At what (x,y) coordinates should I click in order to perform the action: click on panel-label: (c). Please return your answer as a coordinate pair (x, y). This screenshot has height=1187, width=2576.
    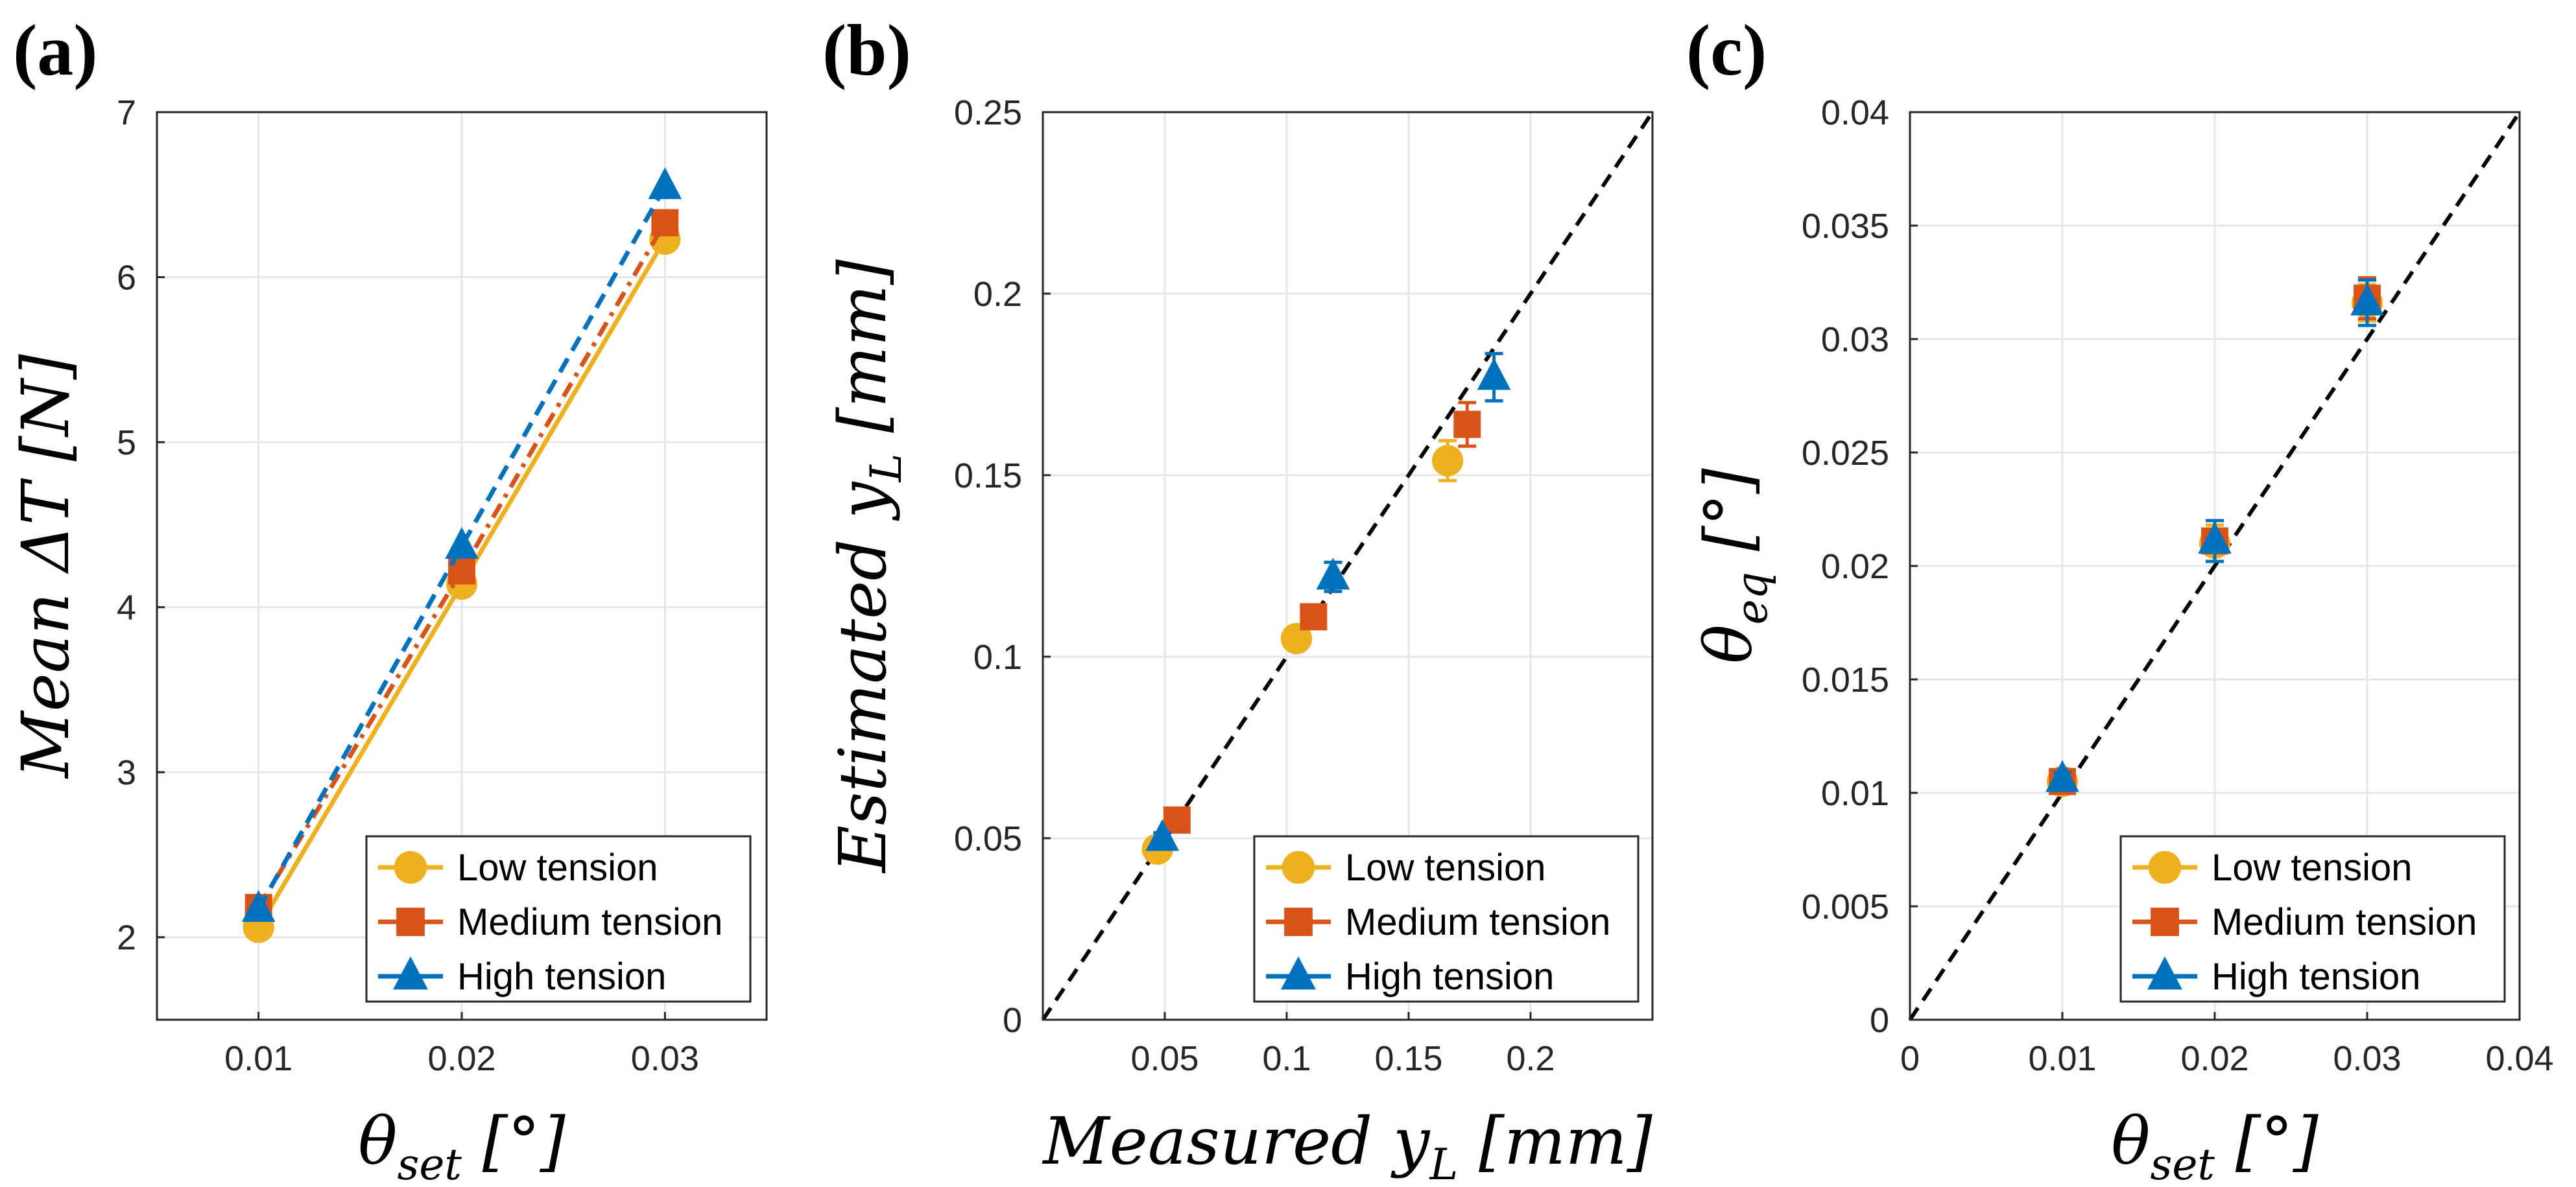
    Looking at the image, I should click on (1726, 50).